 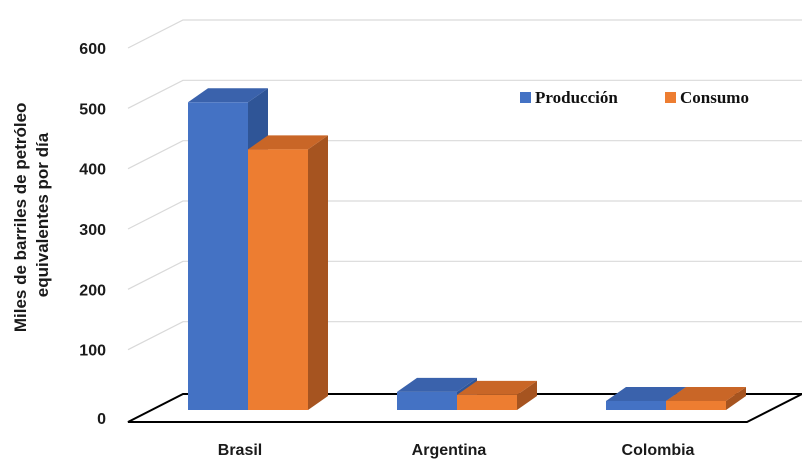 I want to click on bar-brasil-consumo, so click(x=288, y=273).